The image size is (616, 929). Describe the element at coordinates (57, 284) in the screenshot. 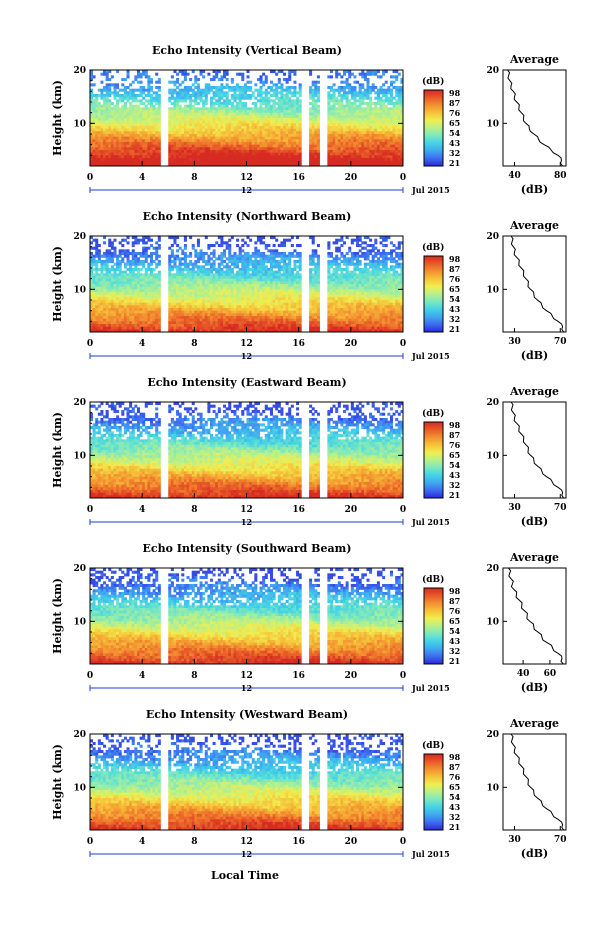

I see `y-axis-label: Height (km)` at that location.